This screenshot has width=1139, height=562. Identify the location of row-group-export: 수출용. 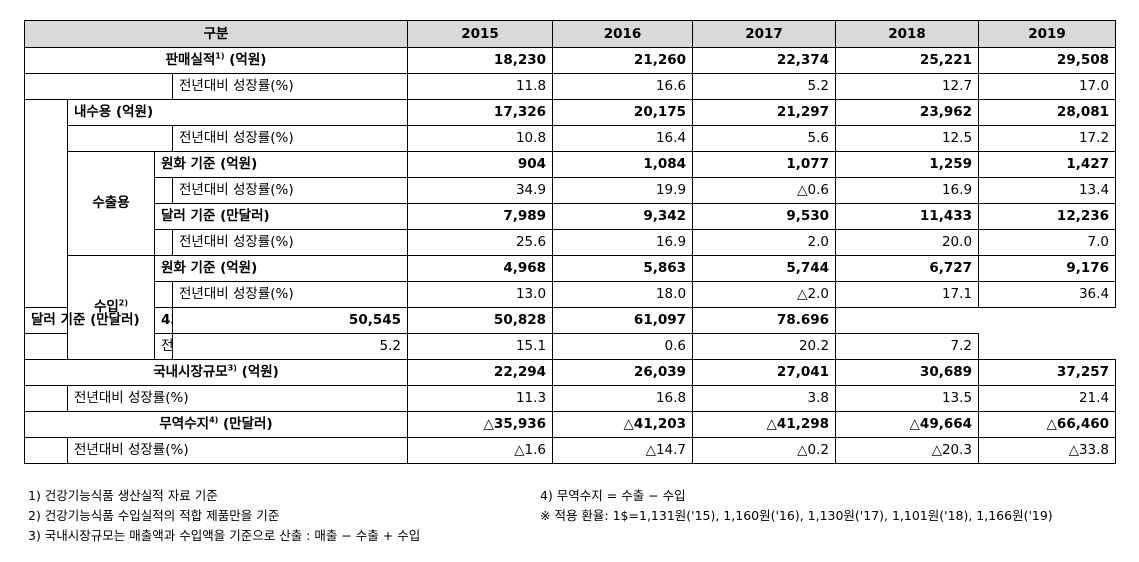
(111, 203).